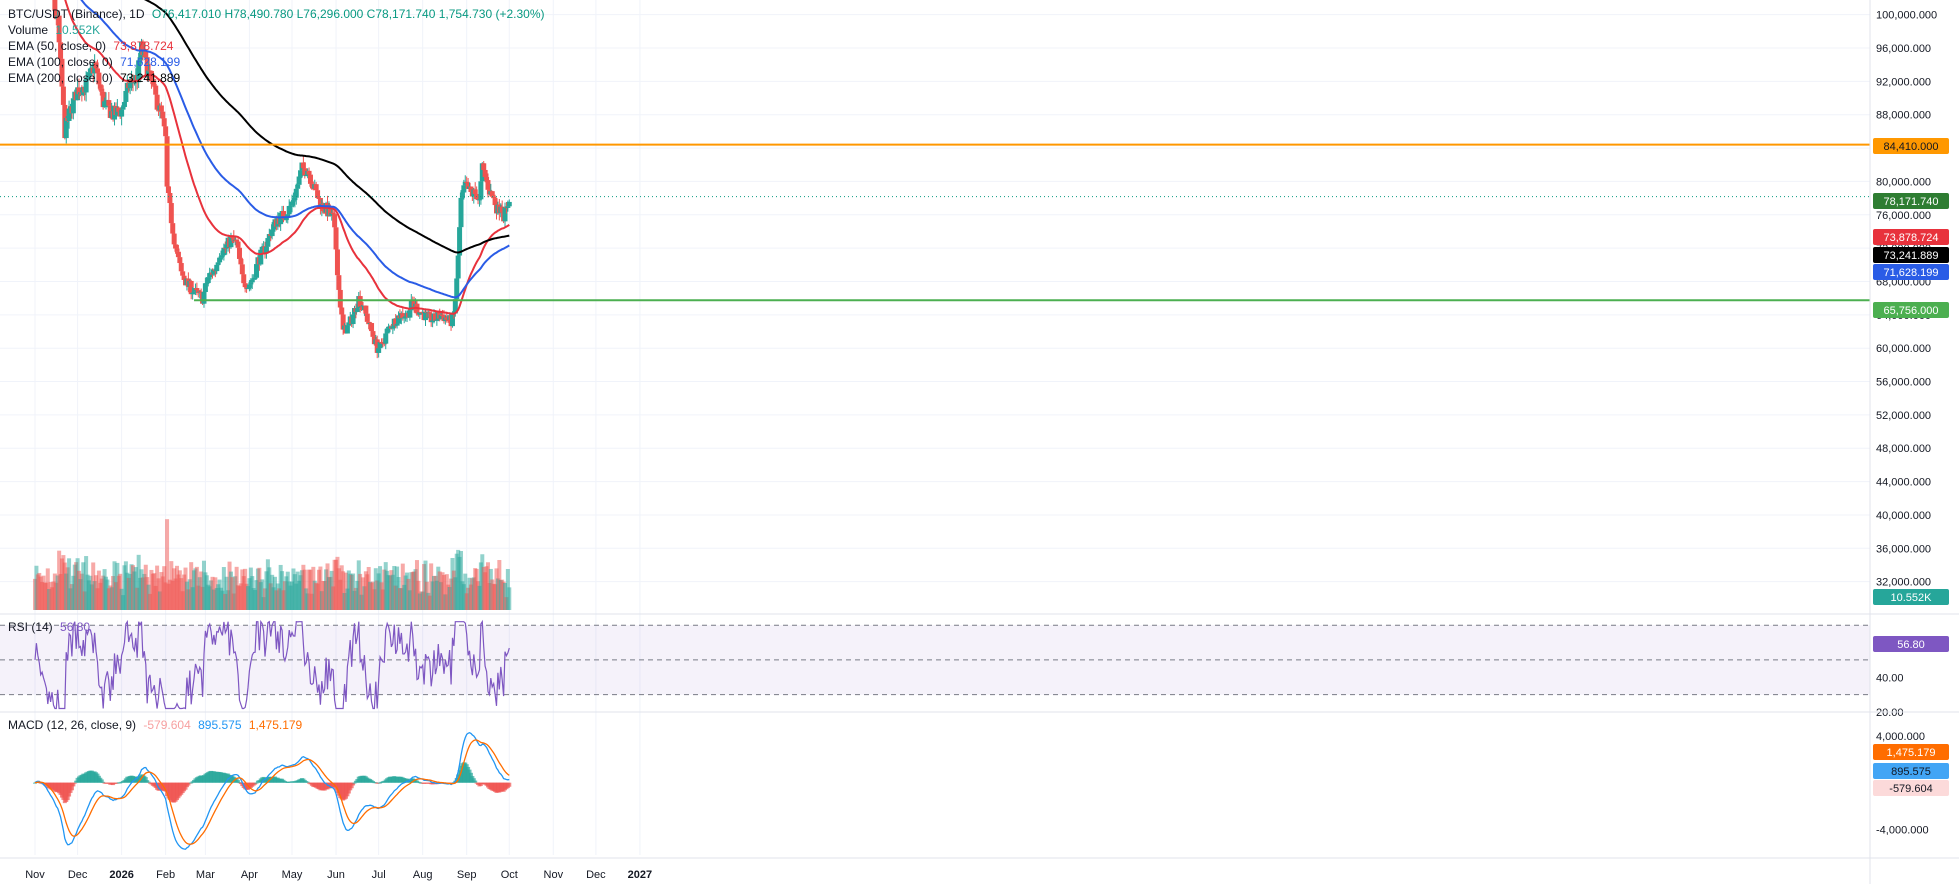 The width and height of the screenshot is (1959, 884). Describe the element at coordinates (205, 875) in the screenshot. I see `time-tick-label: Mar` at that location.